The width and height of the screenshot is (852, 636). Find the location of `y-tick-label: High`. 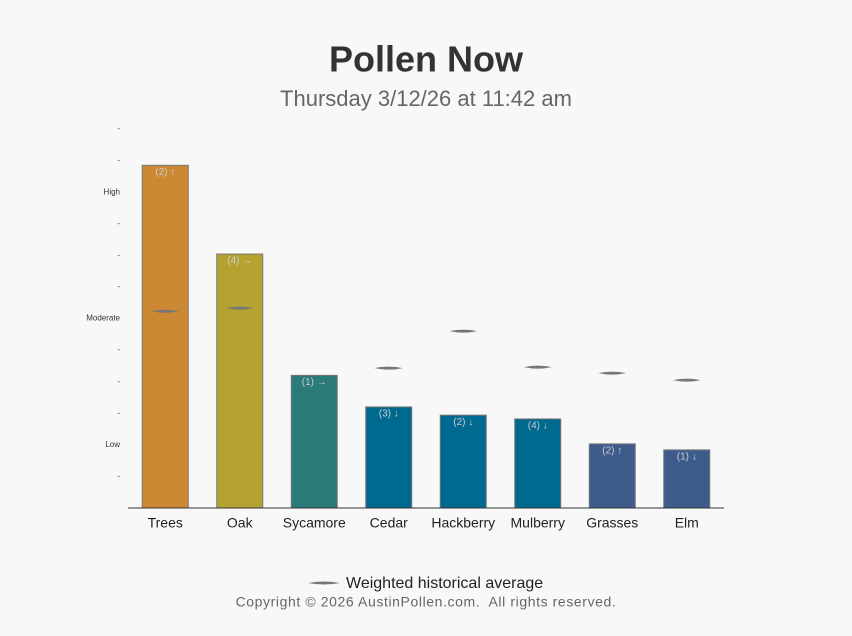

y-tick-label: High is located at coordinates (112, 191).